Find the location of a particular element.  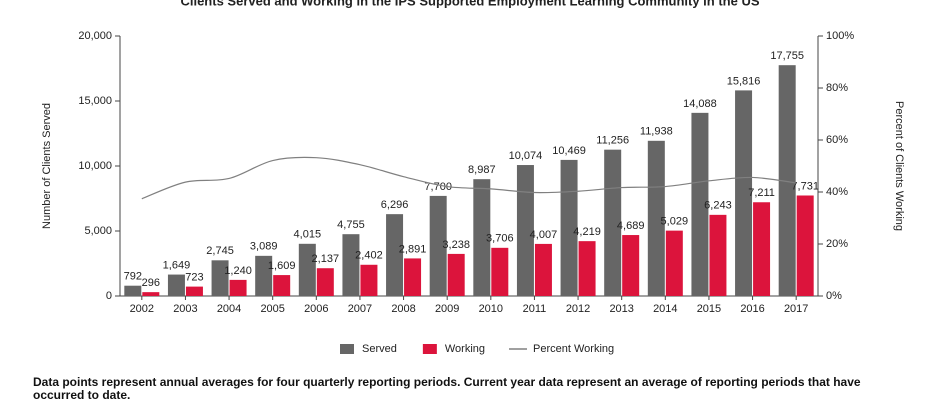

data-label: 10,469 is located at coordinates (569, 151).